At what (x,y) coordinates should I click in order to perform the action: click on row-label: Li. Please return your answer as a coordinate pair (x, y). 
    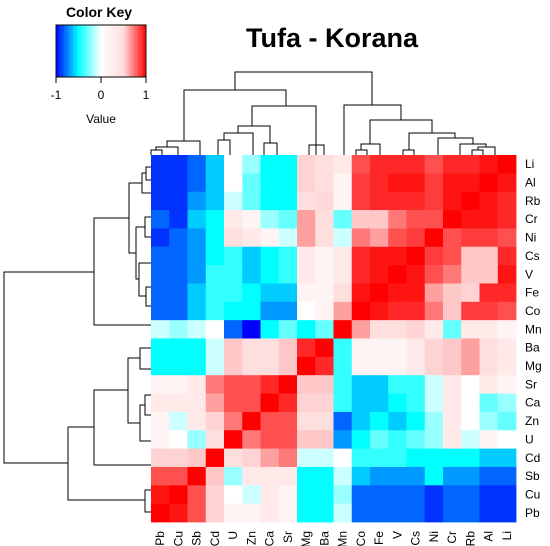
    Looking at the image, I should click on (529, 164).